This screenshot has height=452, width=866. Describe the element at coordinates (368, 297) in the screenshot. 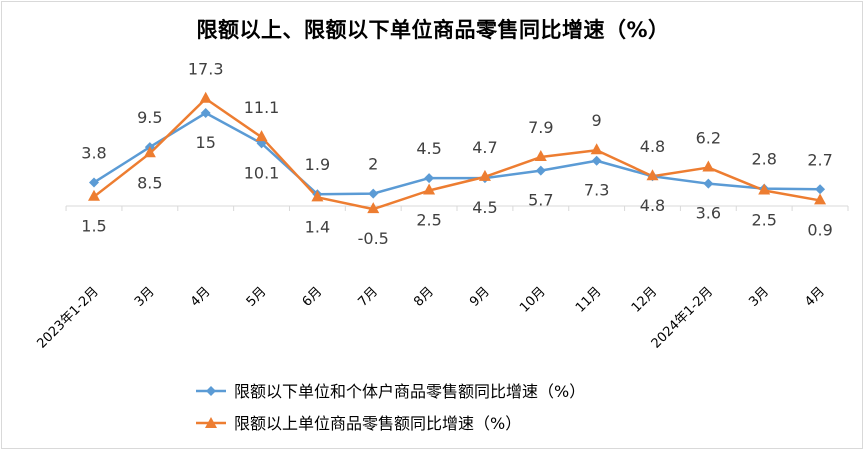

I see `x-tick-label: 7月` at that location.